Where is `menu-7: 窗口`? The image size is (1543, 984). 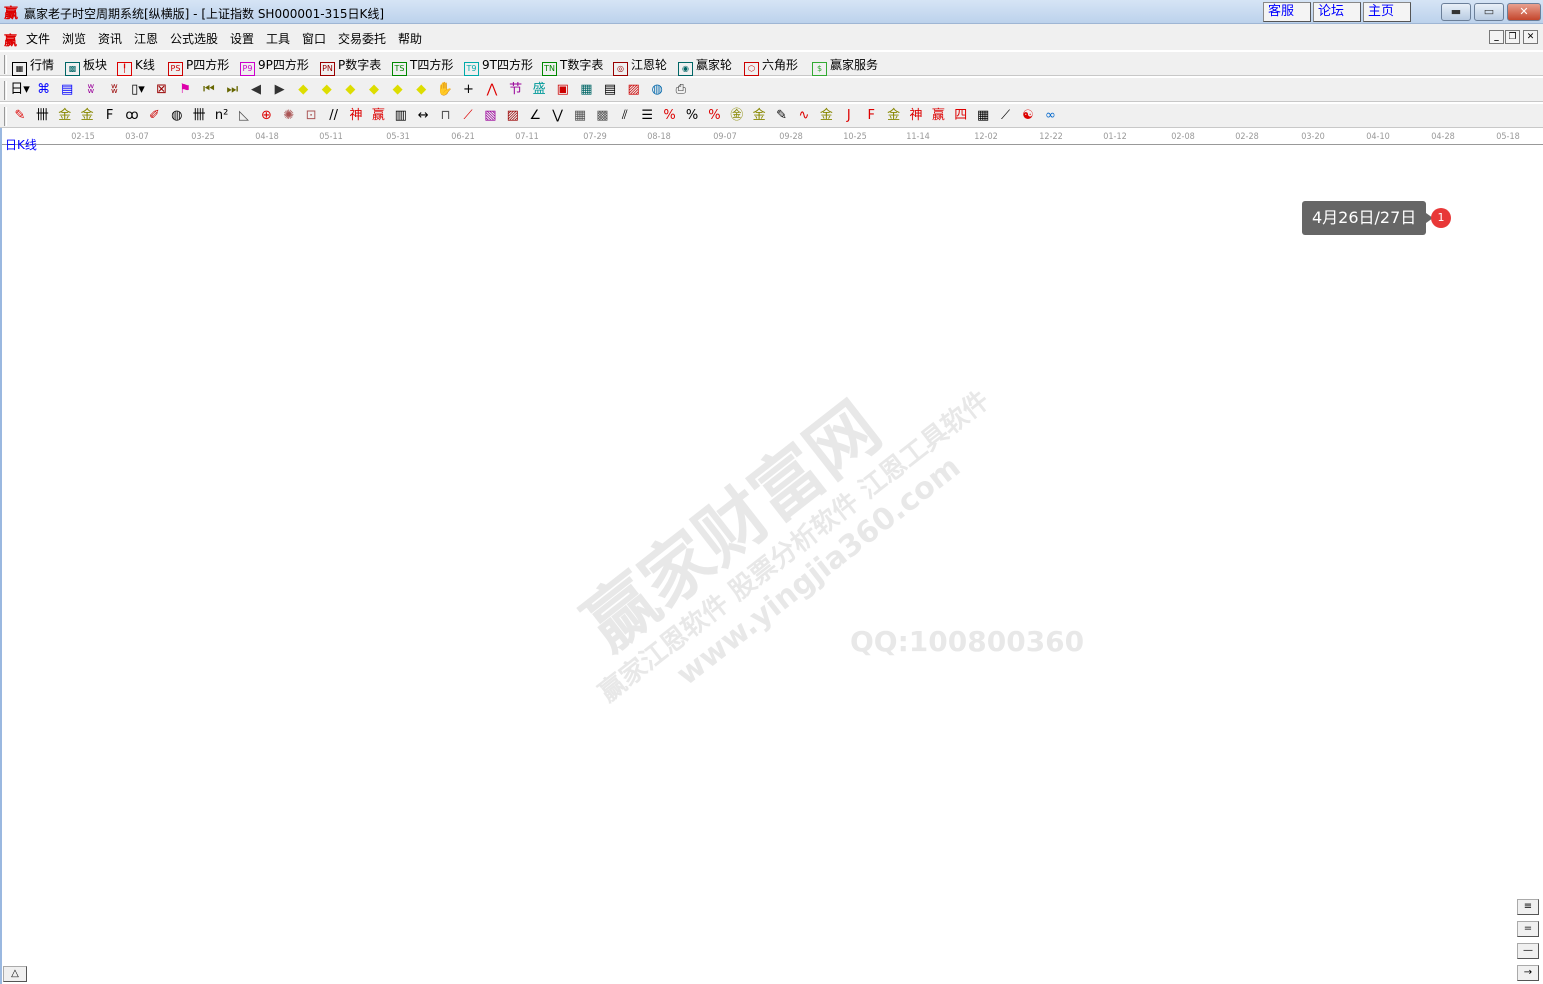
menu-7: 窗口 is located at coordinates (314, 39).